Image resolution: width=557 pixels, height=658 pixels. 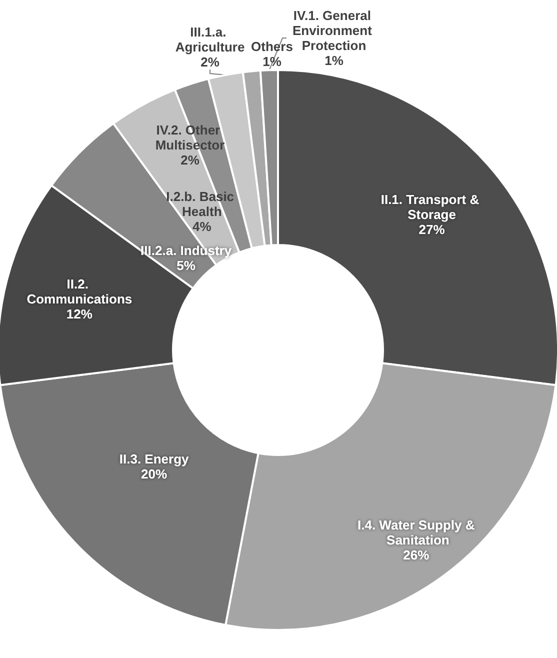 What do you see at coordinates (334, 30) in the screenshot?
I see `slice-label: IV.1. General Environment Protection` at bounding box center [334, 30].